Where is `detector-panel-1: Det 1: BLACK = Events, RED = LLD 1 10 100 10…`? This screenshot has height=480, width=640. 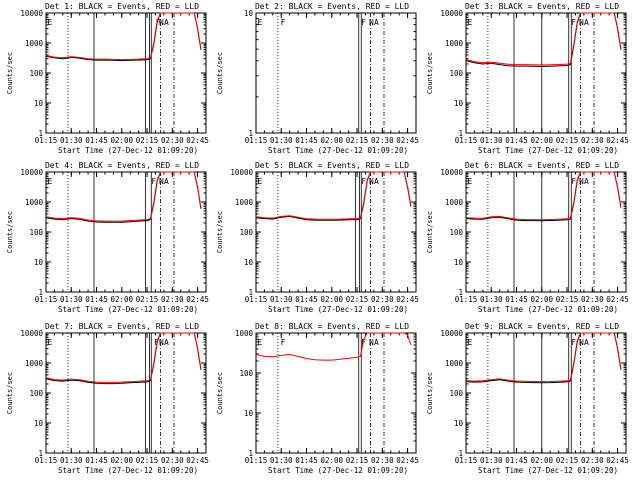 detector-panel-1: Det 1: BLACK = Events, RED = LLD 1 10 100 10… is located at coordinates (107, 78).